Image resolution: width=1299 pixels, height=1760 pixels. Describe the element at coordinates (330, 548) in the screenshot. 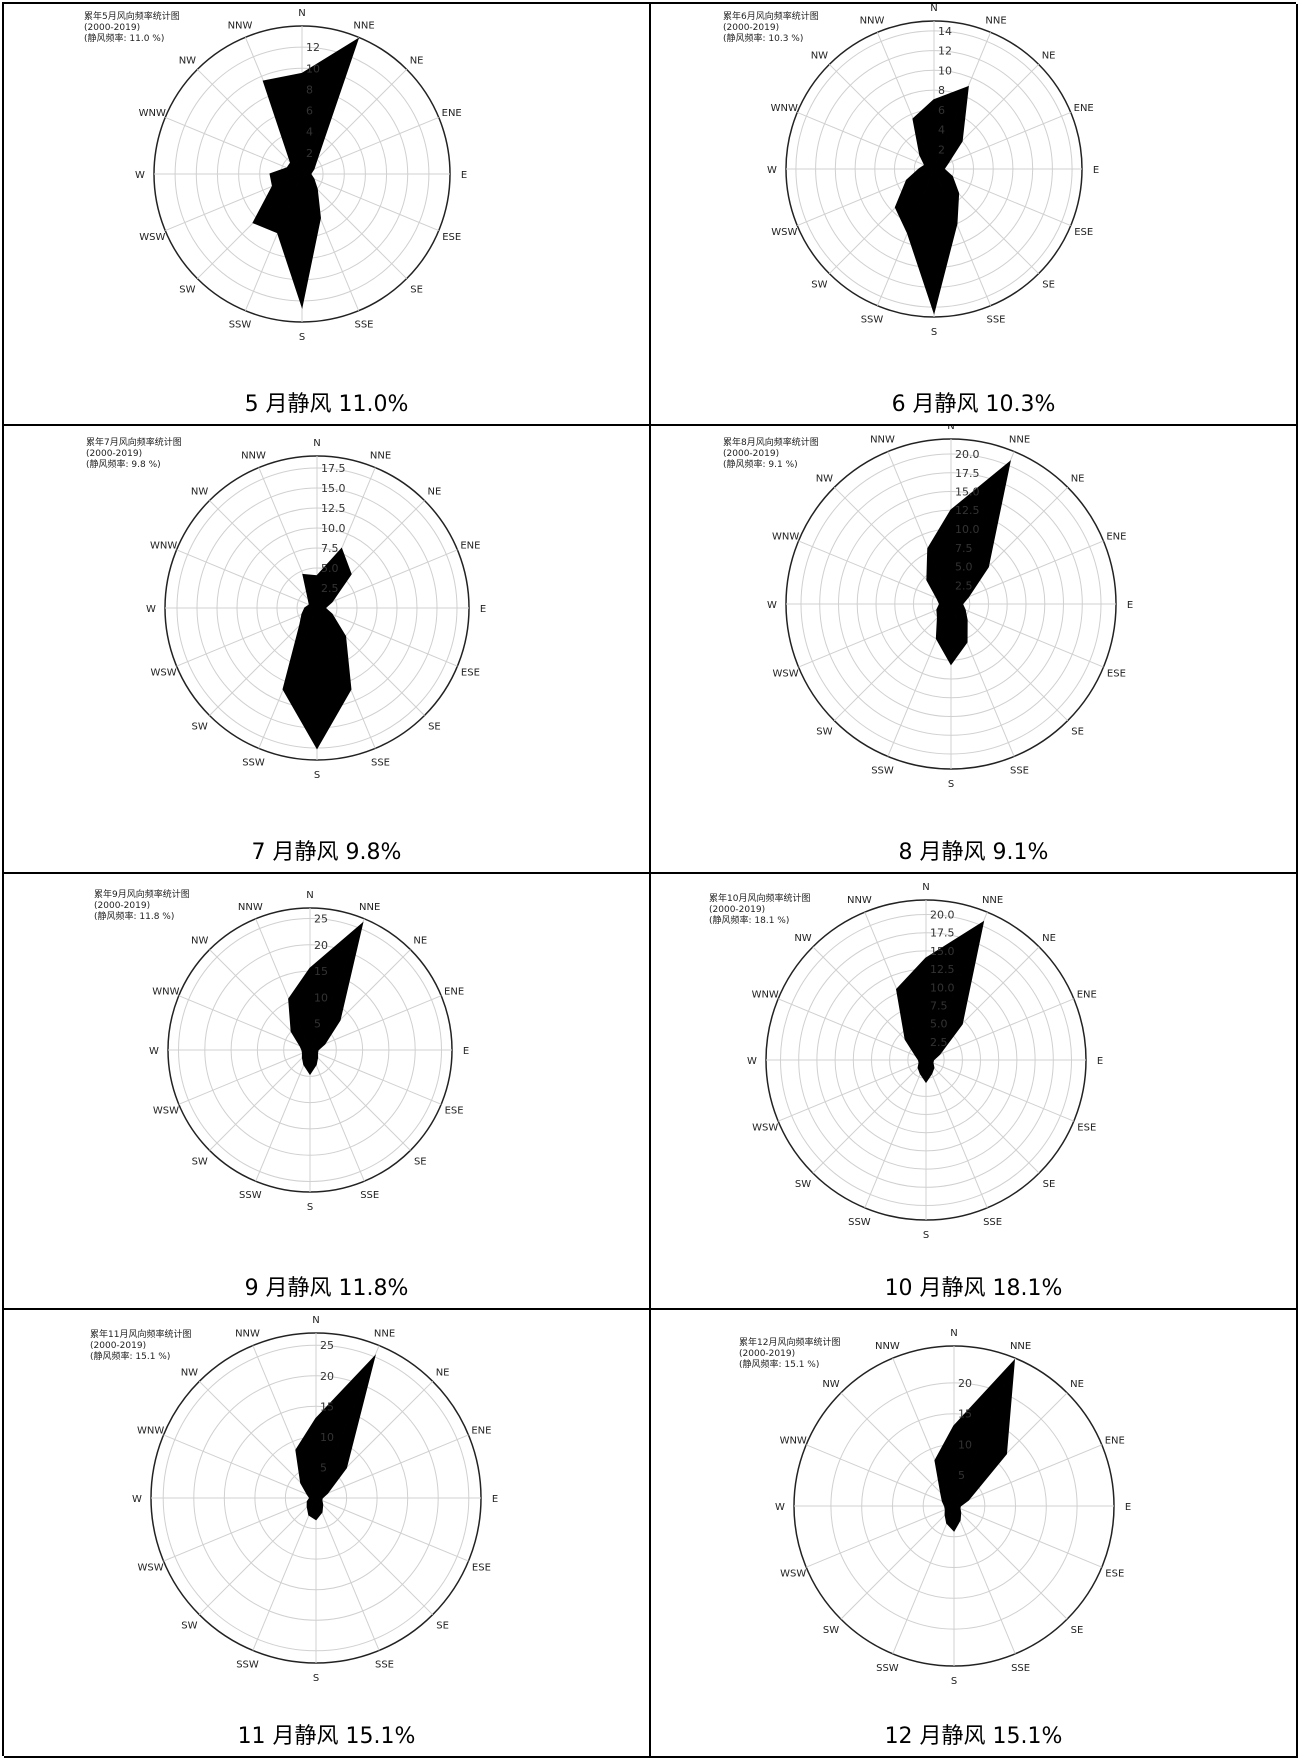

I see `radial-tick-label: 7.5` at that location.